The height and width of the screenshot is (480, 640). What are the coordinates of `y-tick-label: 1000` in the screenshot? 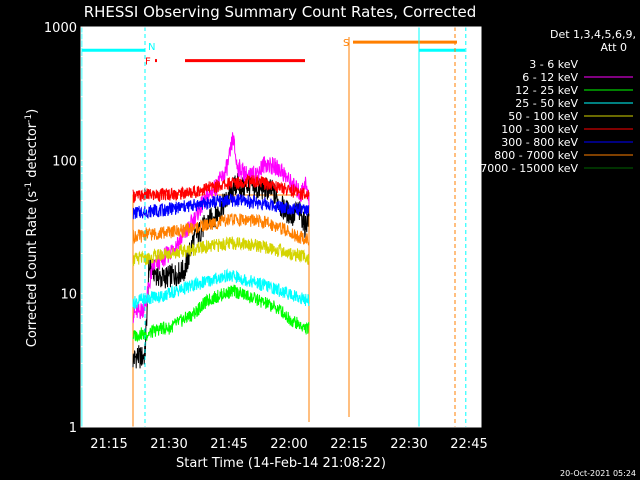 It's located at (60, 28).